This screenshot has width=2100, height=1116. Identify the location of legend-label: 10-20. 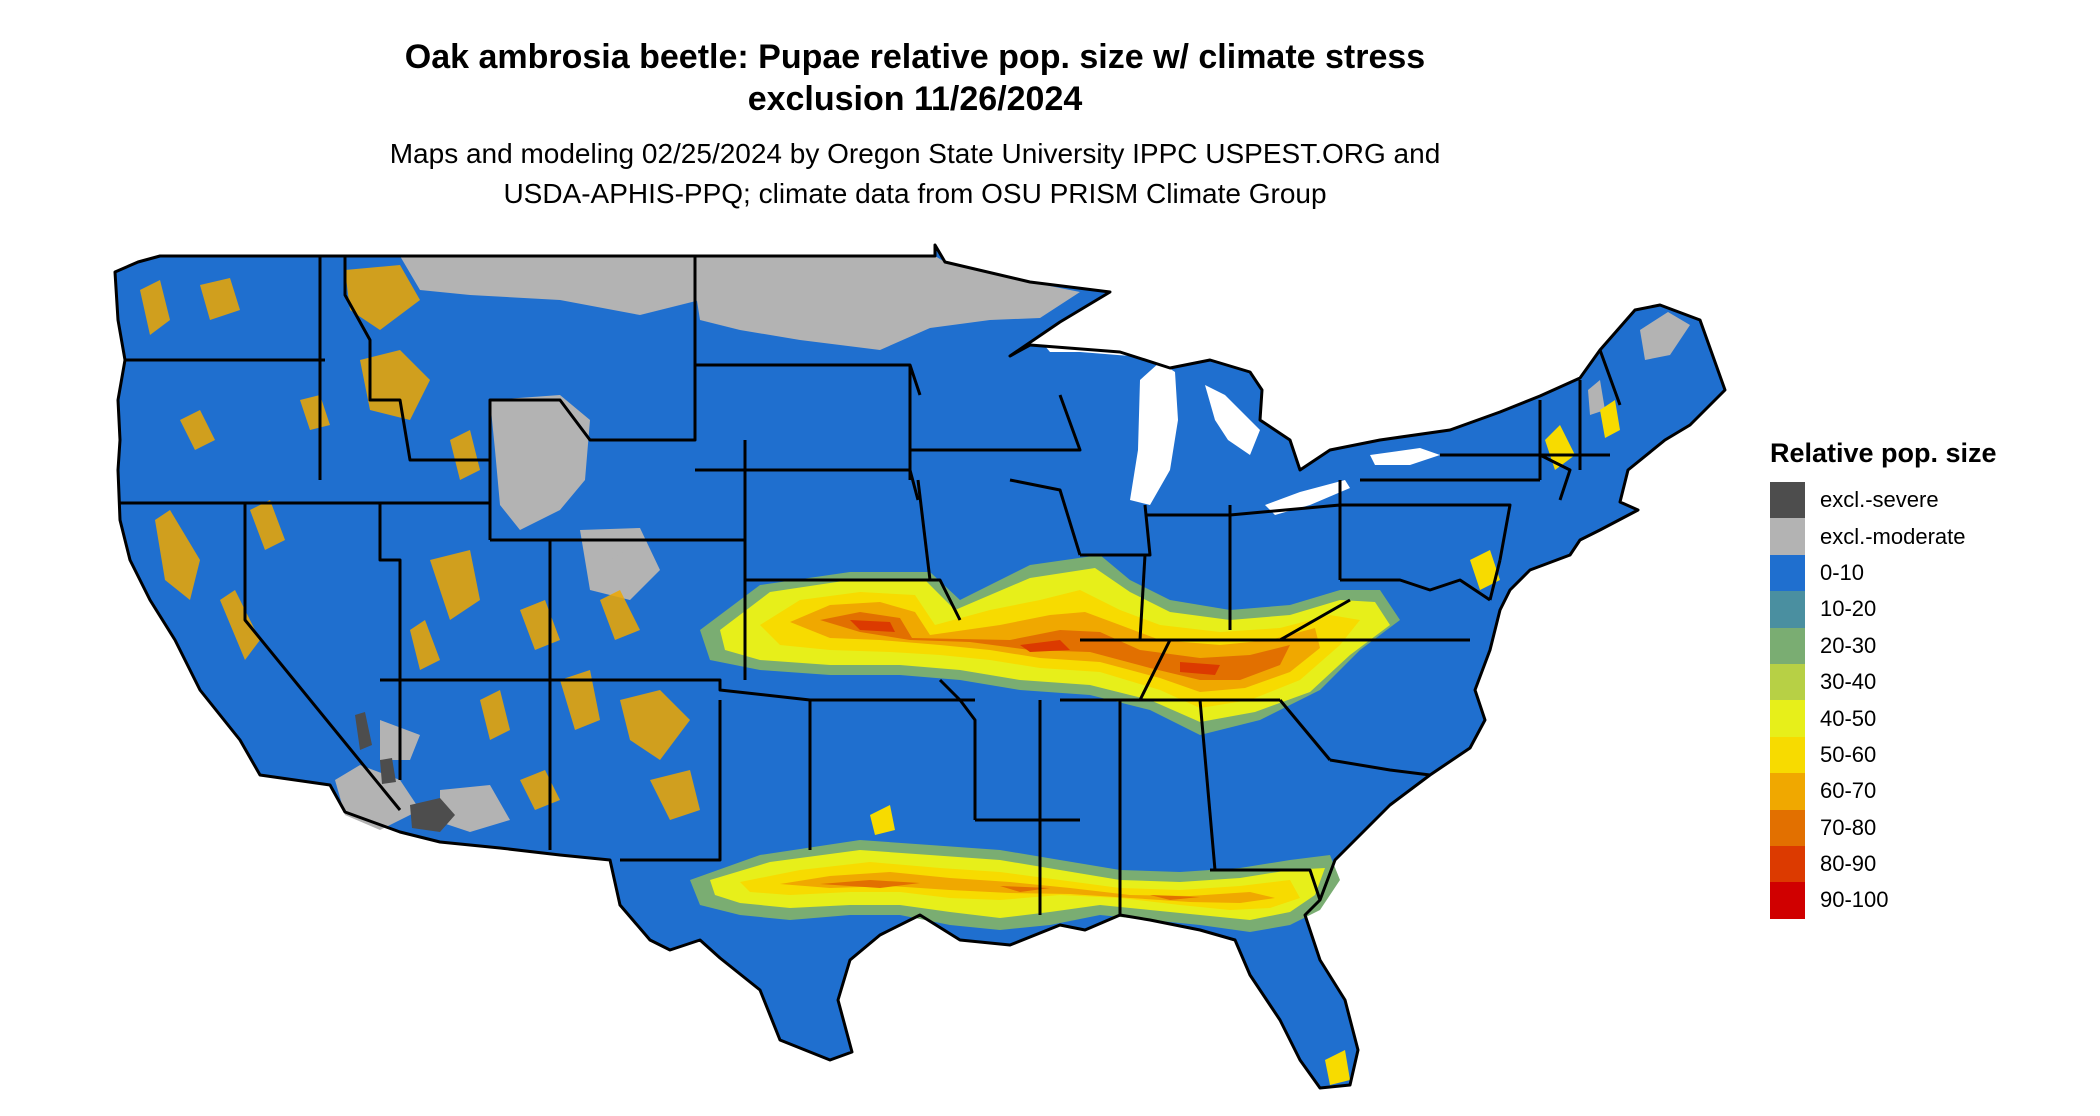
(1848, 609).